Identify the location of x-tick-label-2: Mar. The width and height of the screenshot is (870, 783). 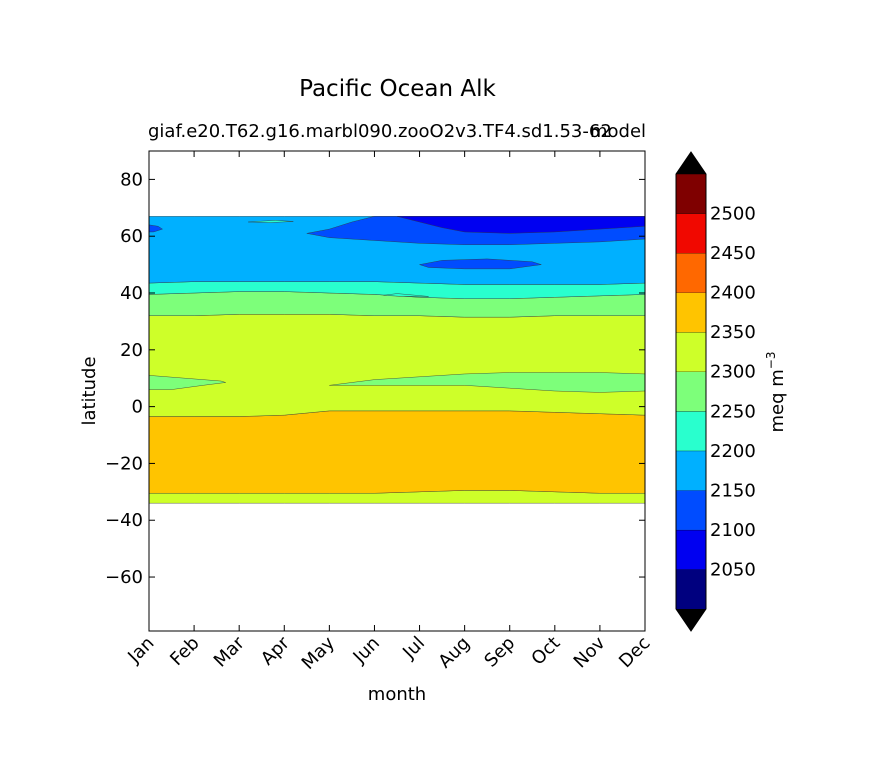
(229, 651).